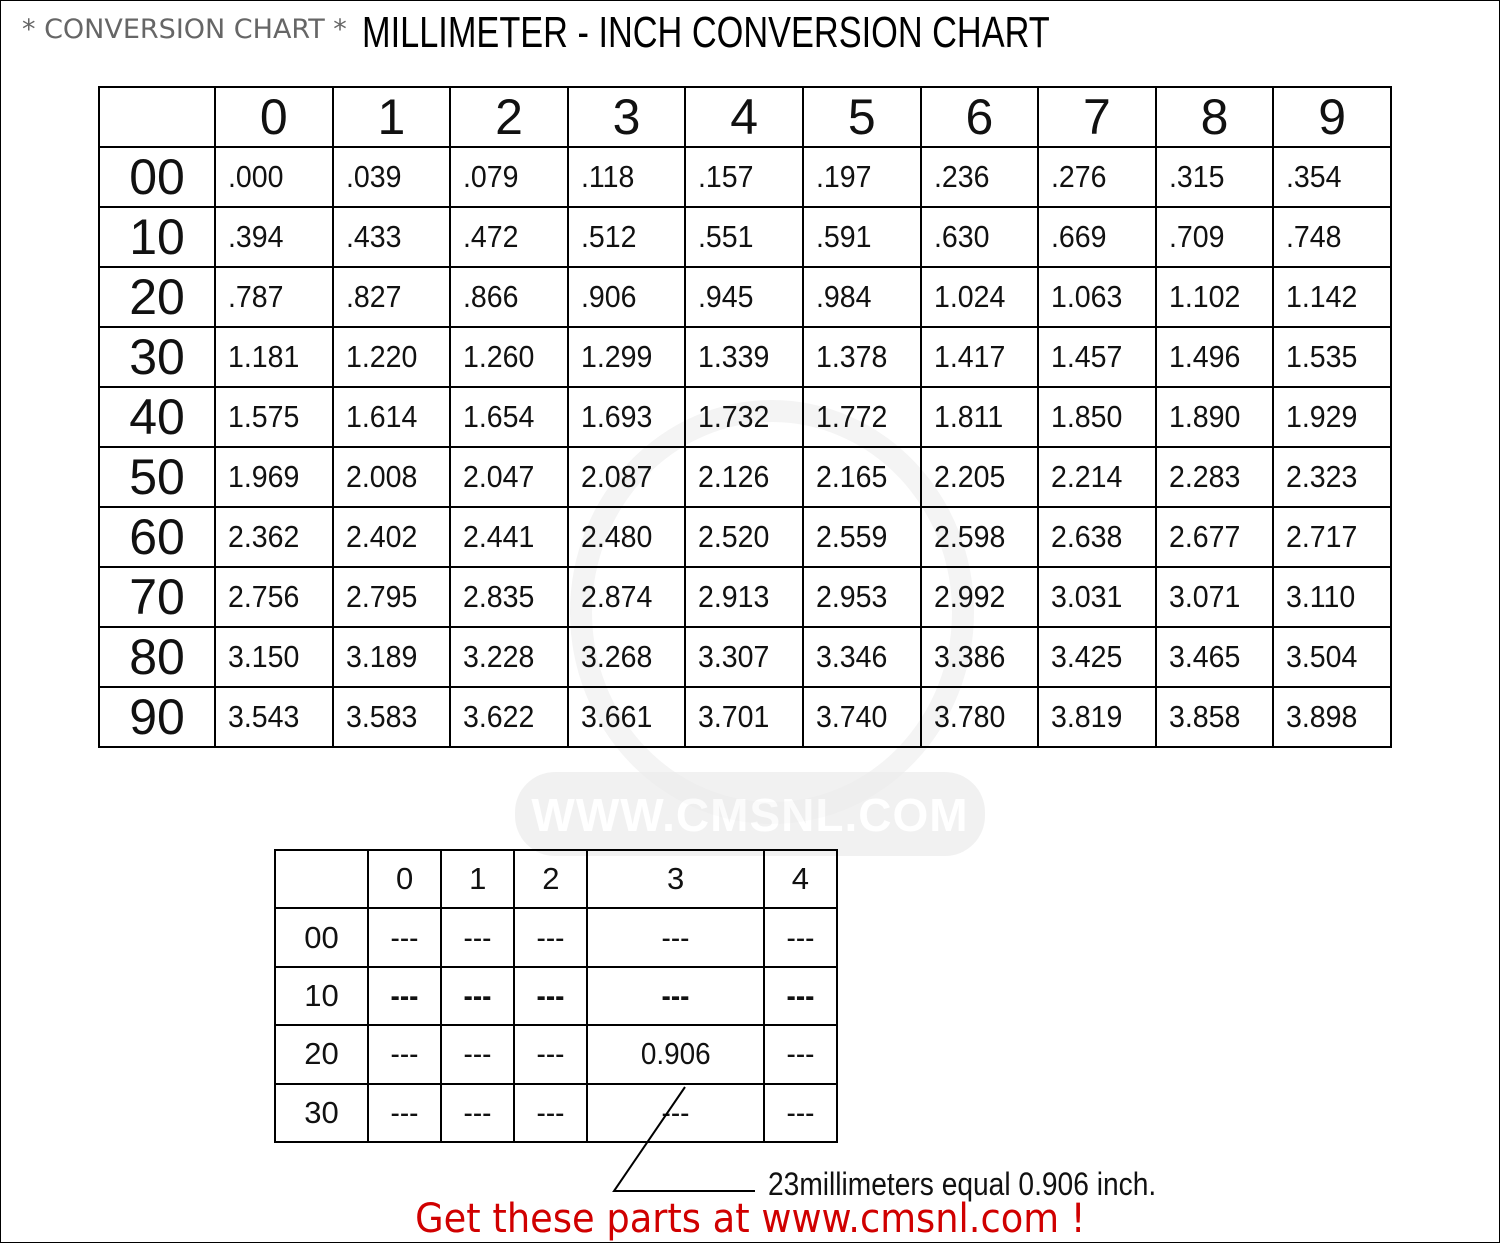  I want to click on value-cell: .630, so click(979, 237).